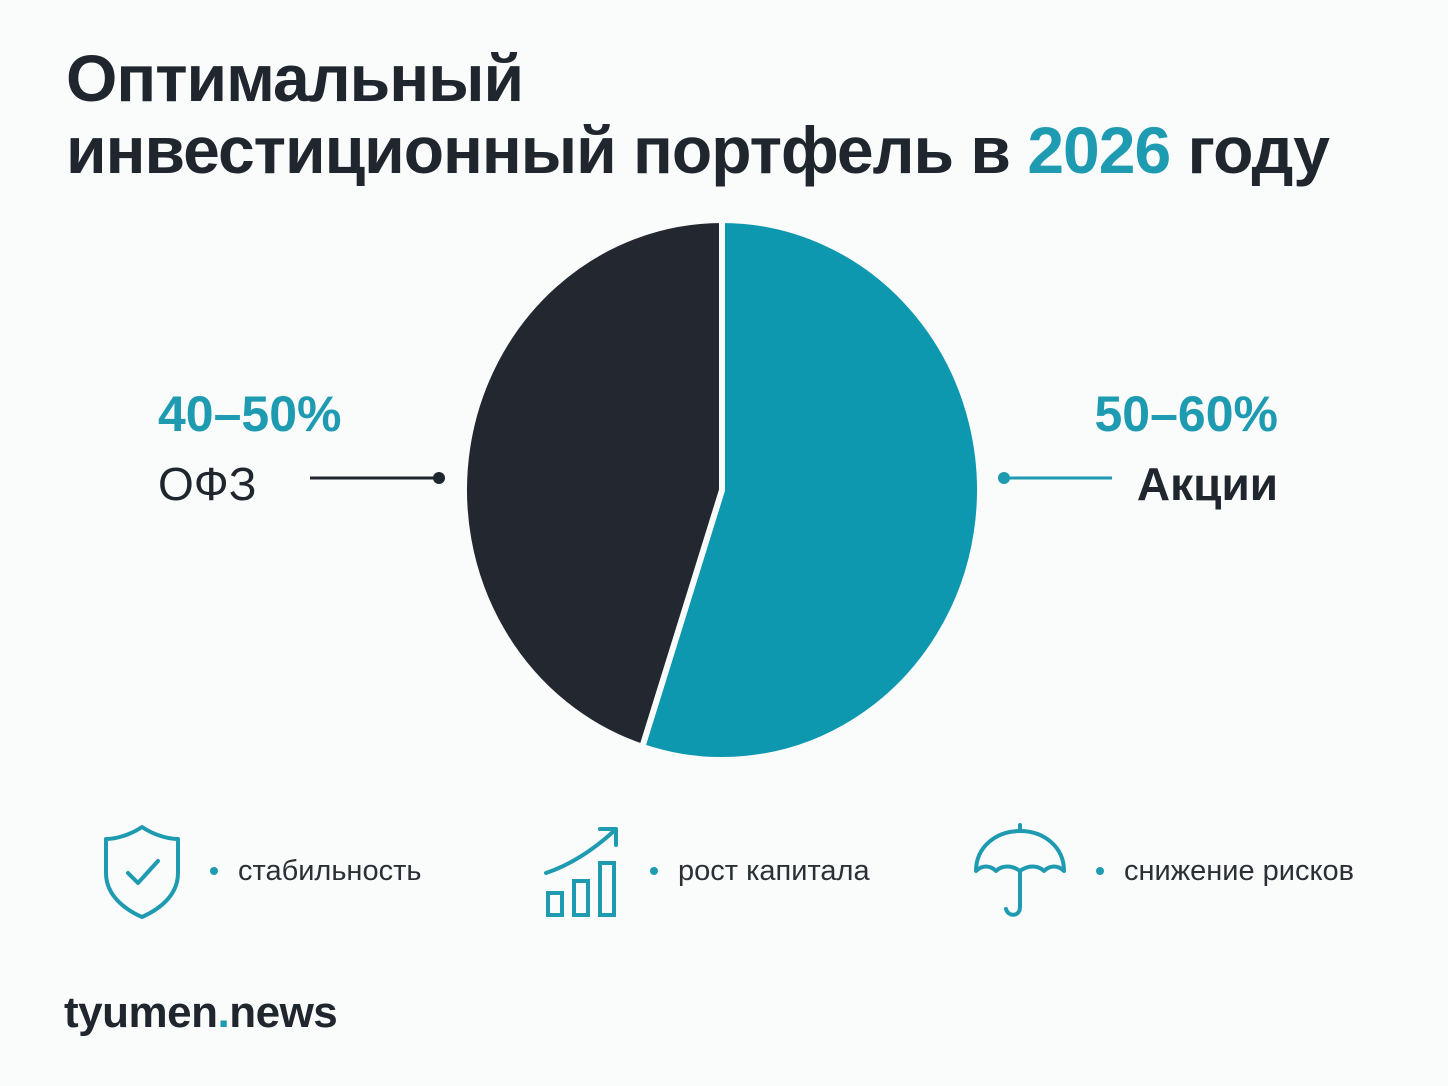  Describe the element at coordinates (1055, 478) in the screenshot. I see `stocks-leader-line` at that location.